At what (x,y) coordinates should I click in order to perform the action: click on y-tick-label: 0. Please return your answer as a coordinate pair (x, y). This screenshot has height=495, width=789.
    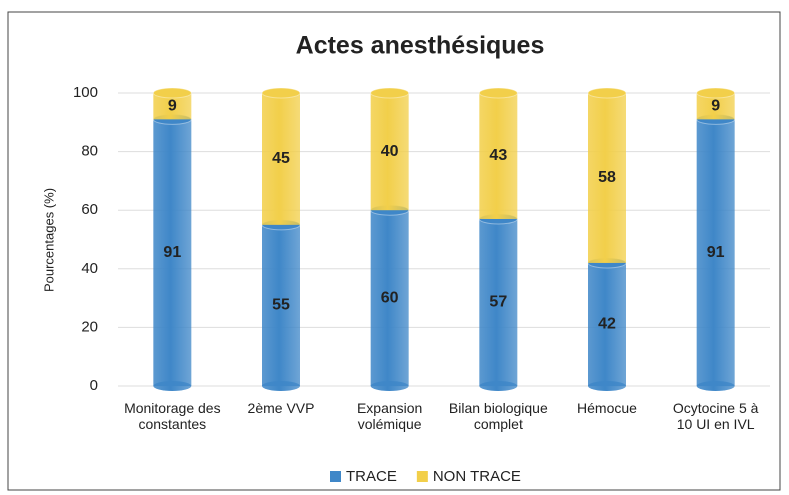
    Looking at the image, I should click on (94, 385).